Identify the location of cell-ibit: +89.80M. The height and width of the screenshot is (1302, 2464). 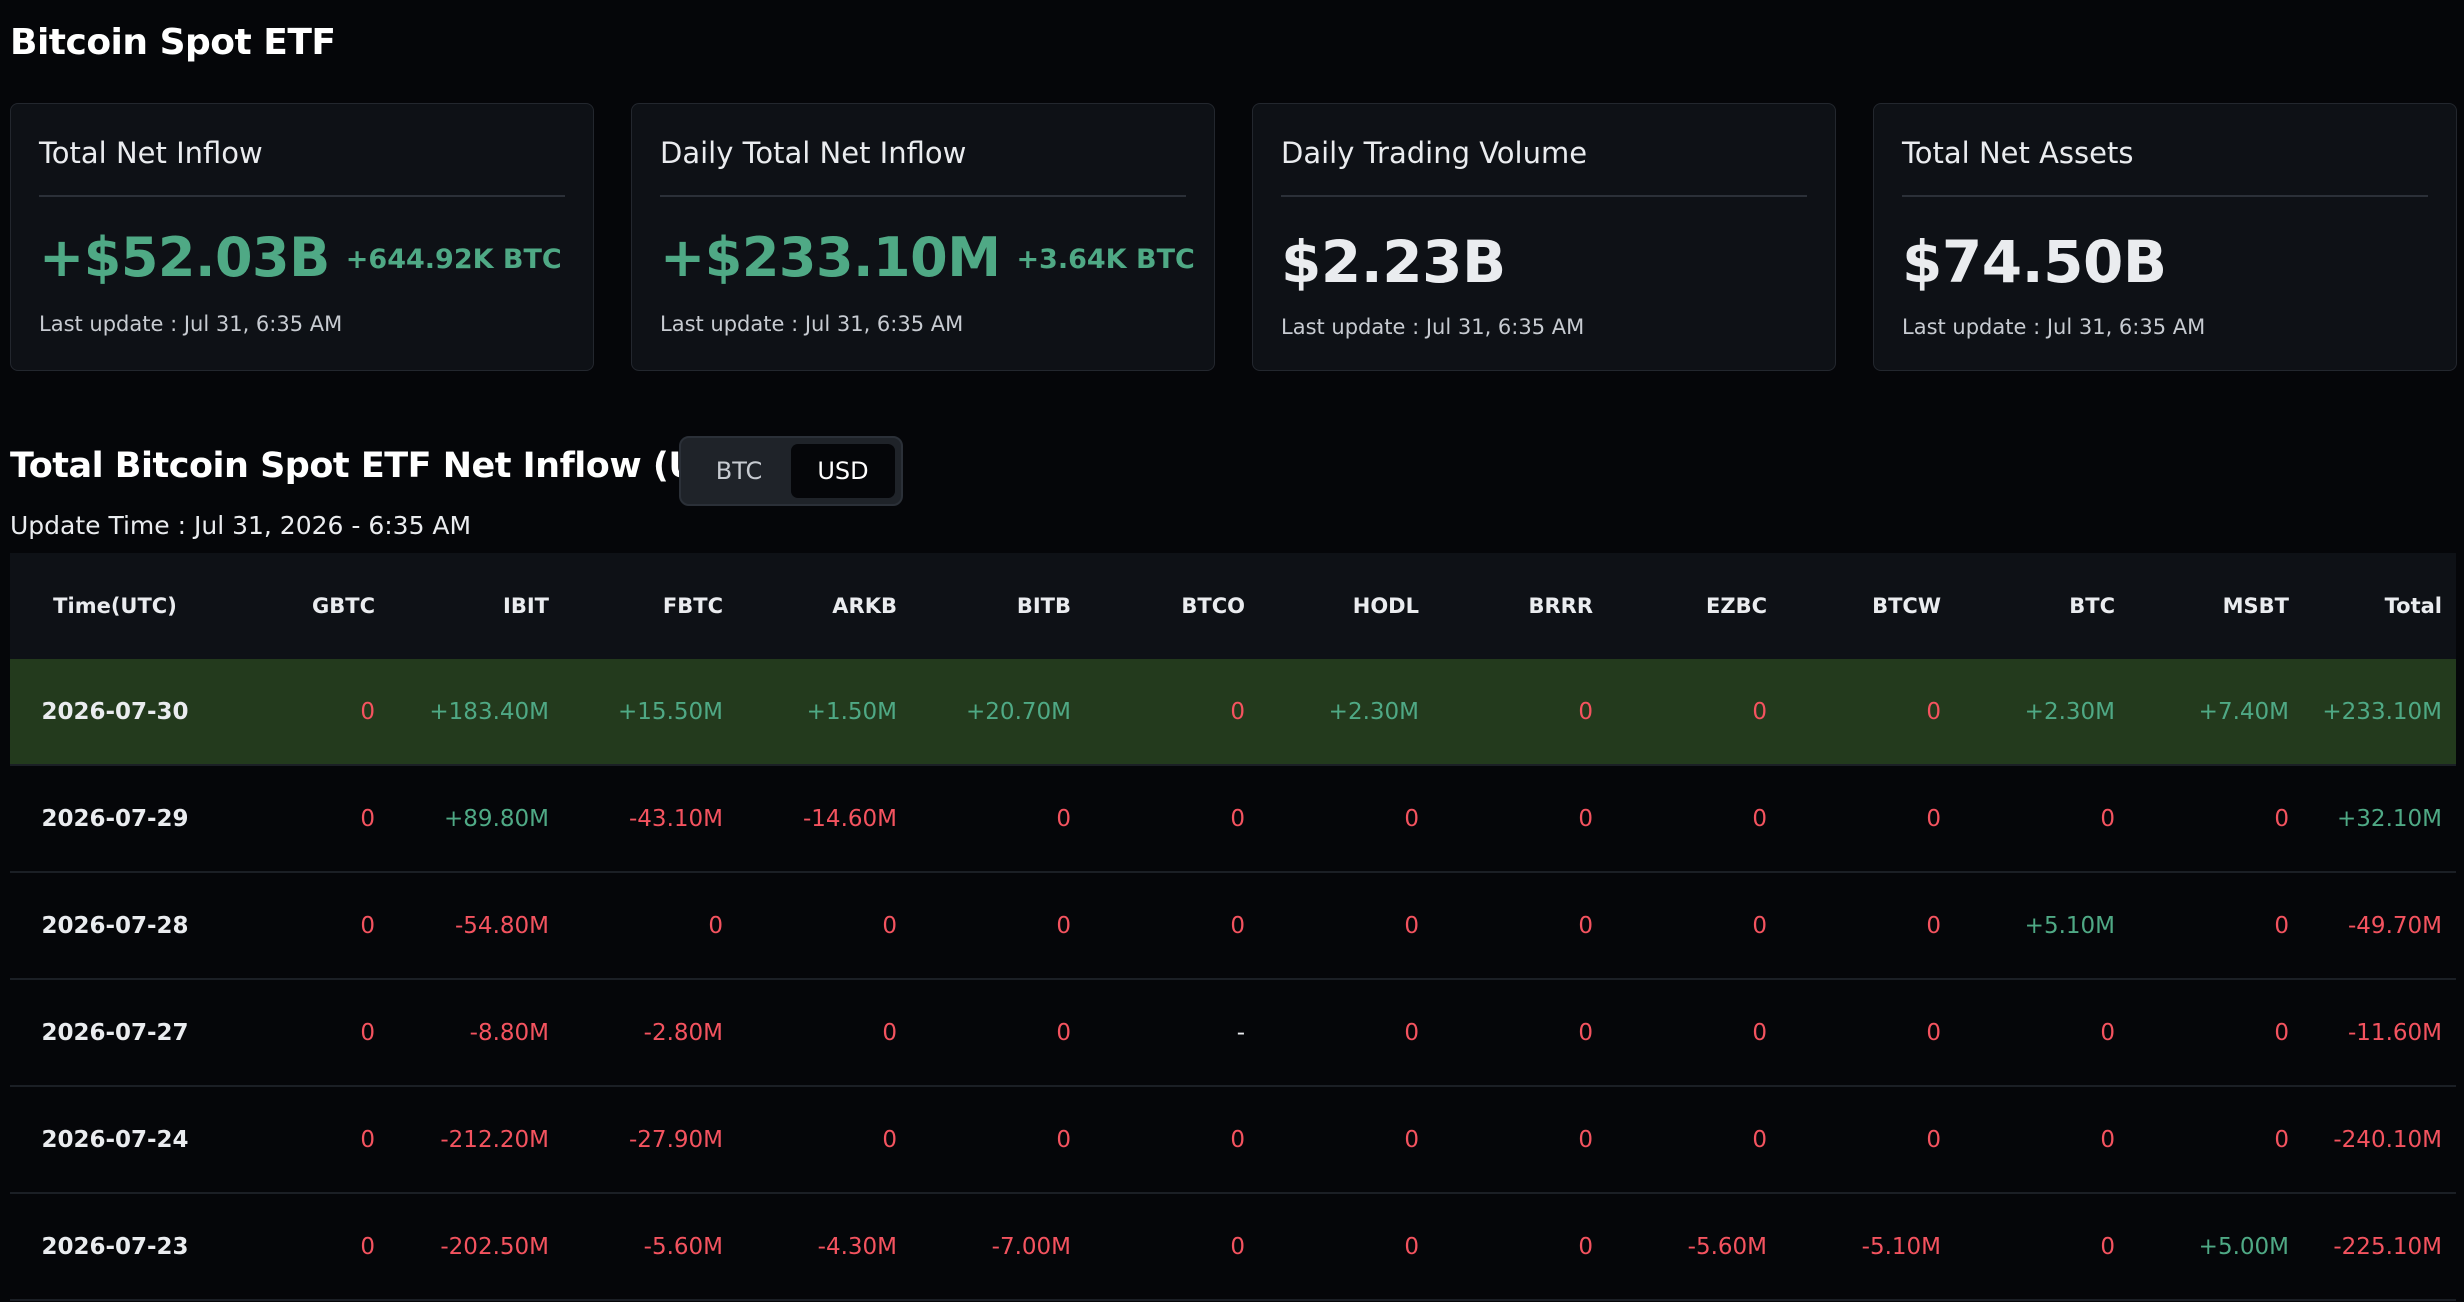
(496, 818).